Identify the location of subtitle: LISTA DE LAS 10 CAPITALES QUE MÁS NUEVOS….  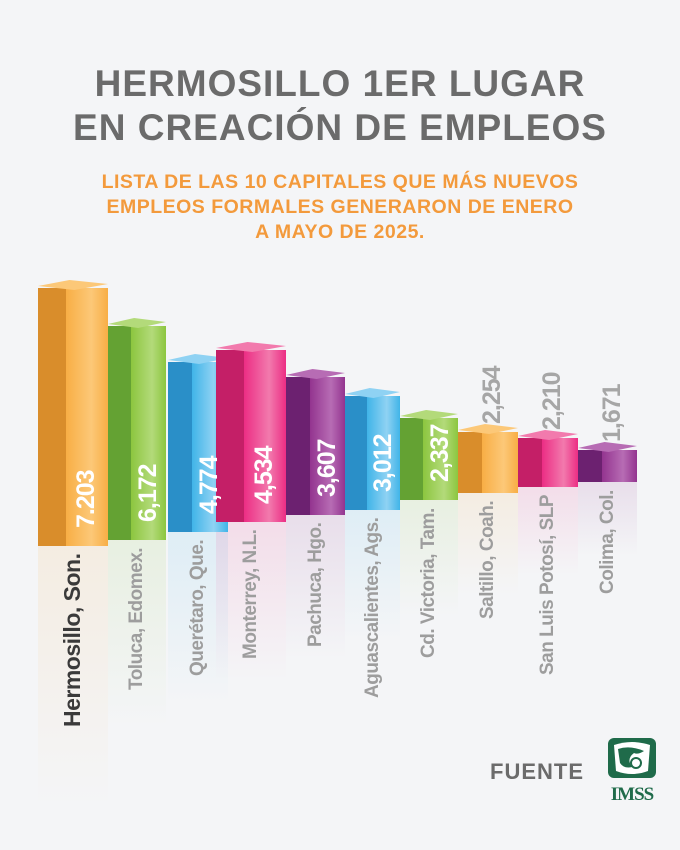
(340, 207).